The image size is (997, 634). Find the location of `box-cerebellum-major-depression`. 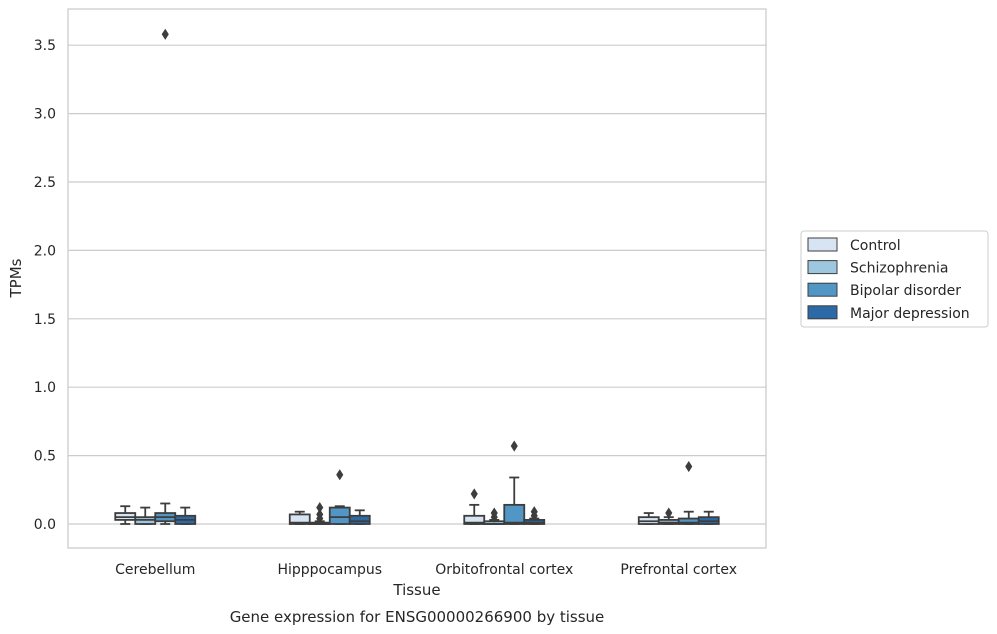

box-cerebellum-major-depression is located at coordinates (185, 515).